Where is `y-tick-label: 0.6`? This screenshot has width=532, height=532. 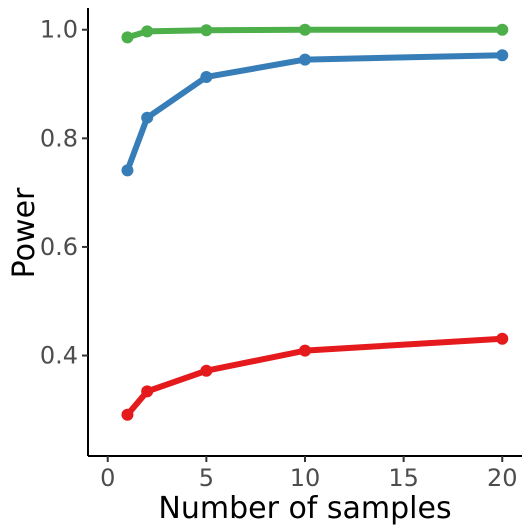
y-tick-label: 0.6 is located at coordinates (59, 247).